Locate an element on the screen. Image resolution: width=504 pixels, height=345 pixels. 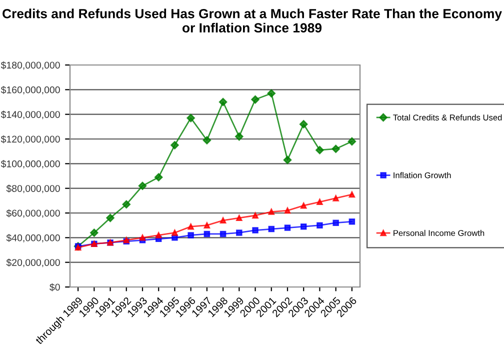
y-tick-label: $0 is located at coordinates (55, 287).